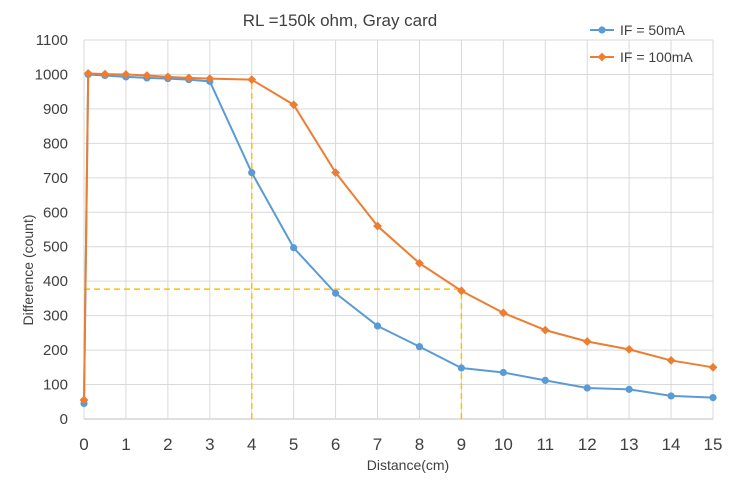 Image resolution: width=743 pixels, height=485 pixels. What do you see at coordinates (55, 350) in the screenshot?
I see `y-tick-label: 200` at bounding box center [55, 350].